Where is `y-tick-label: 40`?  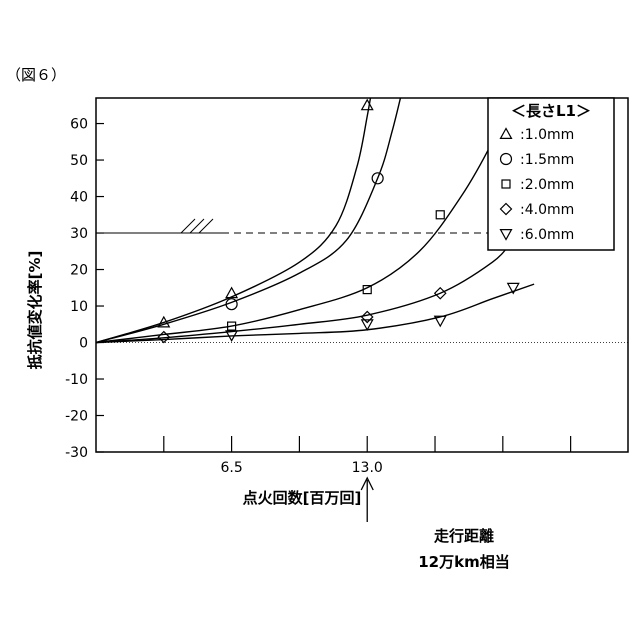
y-tick-label: 40 is located at coordinates (79, 198).